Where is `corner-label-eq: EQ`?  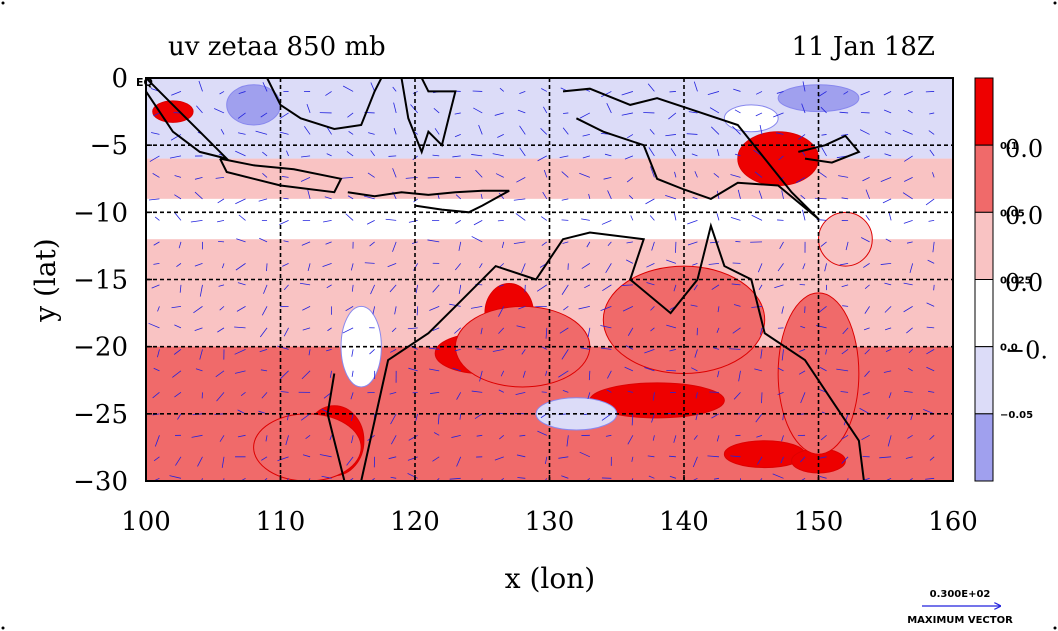
corner-label-eq: EQ is located at coordinates (144, 82).